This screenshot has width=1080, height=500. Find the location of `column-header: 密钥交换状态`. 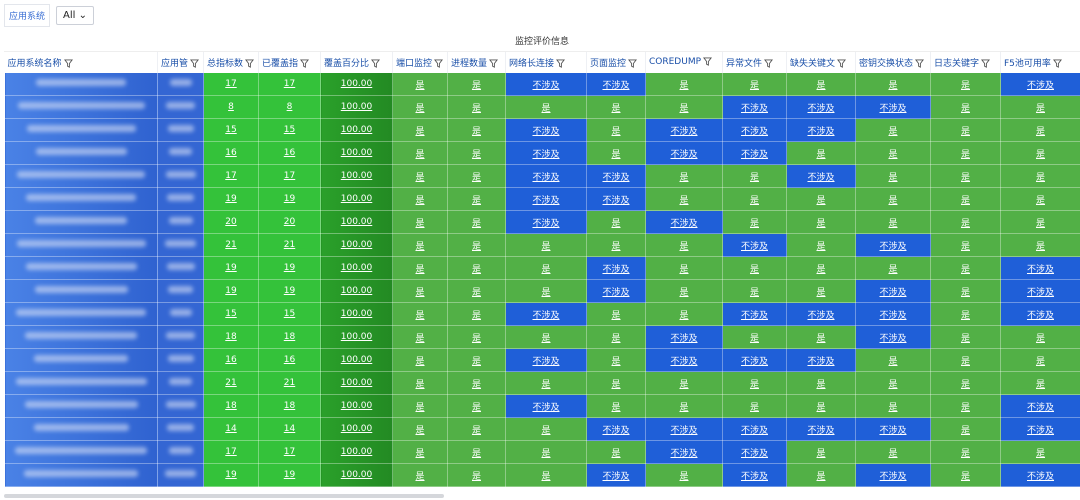

column-header: 密钥交换状态 is located at coordinates (893, 62).